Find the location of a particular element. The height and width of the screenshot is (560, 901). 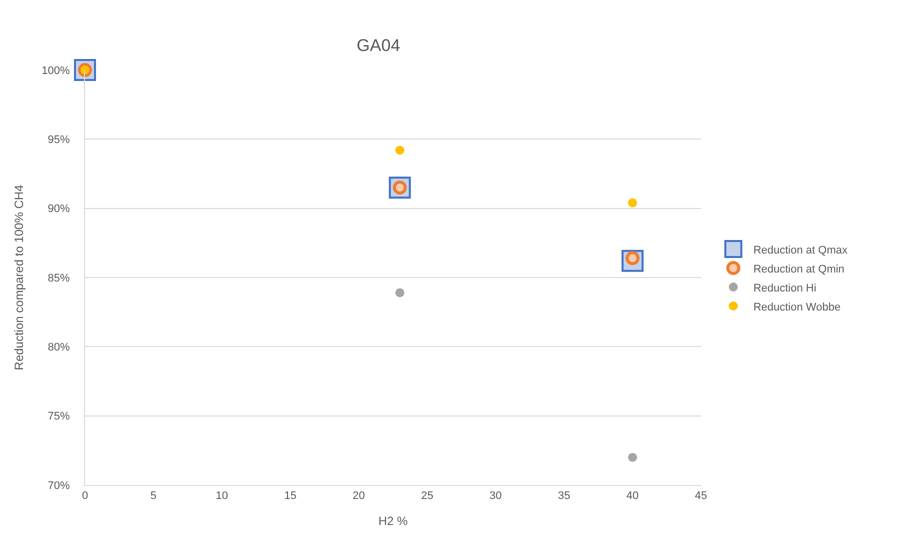

legend-label: Reduction at Qmin is located at coordinates (798, 269).